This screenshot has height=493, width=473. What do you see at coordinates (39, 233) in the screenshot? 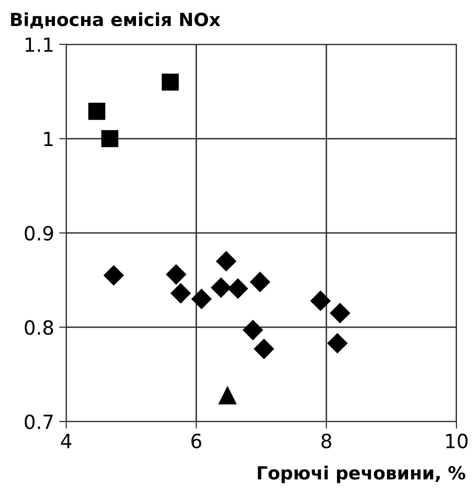
I see `y-tick-label: 0.9` at bounding box center [39, 233].